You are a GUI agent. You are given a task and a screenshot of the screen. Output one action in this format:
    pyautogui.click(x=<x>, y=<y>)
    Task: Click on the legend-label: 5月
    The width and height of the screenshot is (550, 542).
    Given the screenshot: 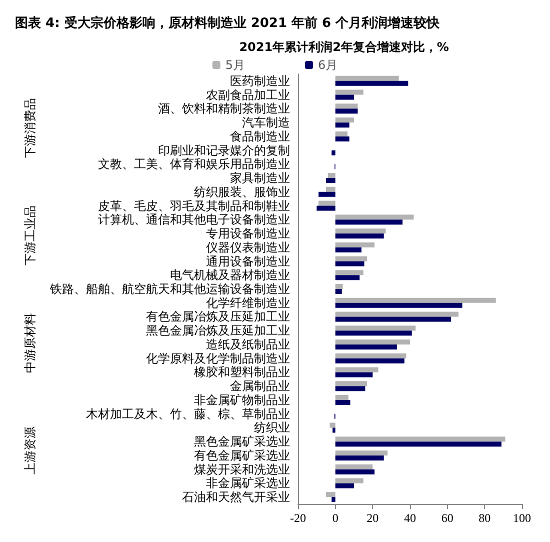 What is the action you would take?
    pyautogui.click(x=235, y=65)
    